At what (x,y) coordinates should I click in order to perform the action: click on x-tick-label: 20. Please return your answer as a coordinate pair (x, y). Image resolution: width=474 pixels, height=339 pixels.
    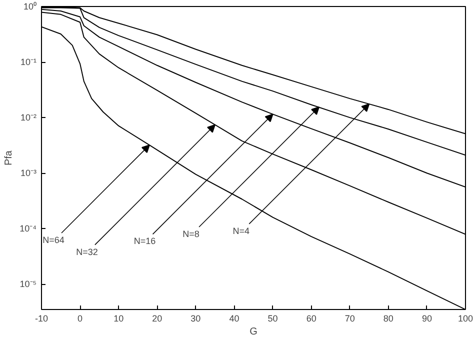
    Looking at the image, I should click on (157, 319).